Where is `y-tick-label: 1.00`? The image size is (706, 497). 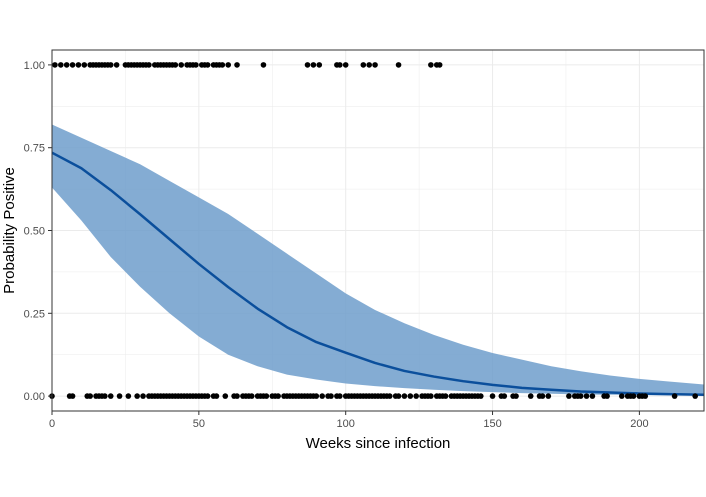
y-tick-label: 1.00 is located at coordinates (34, 66).